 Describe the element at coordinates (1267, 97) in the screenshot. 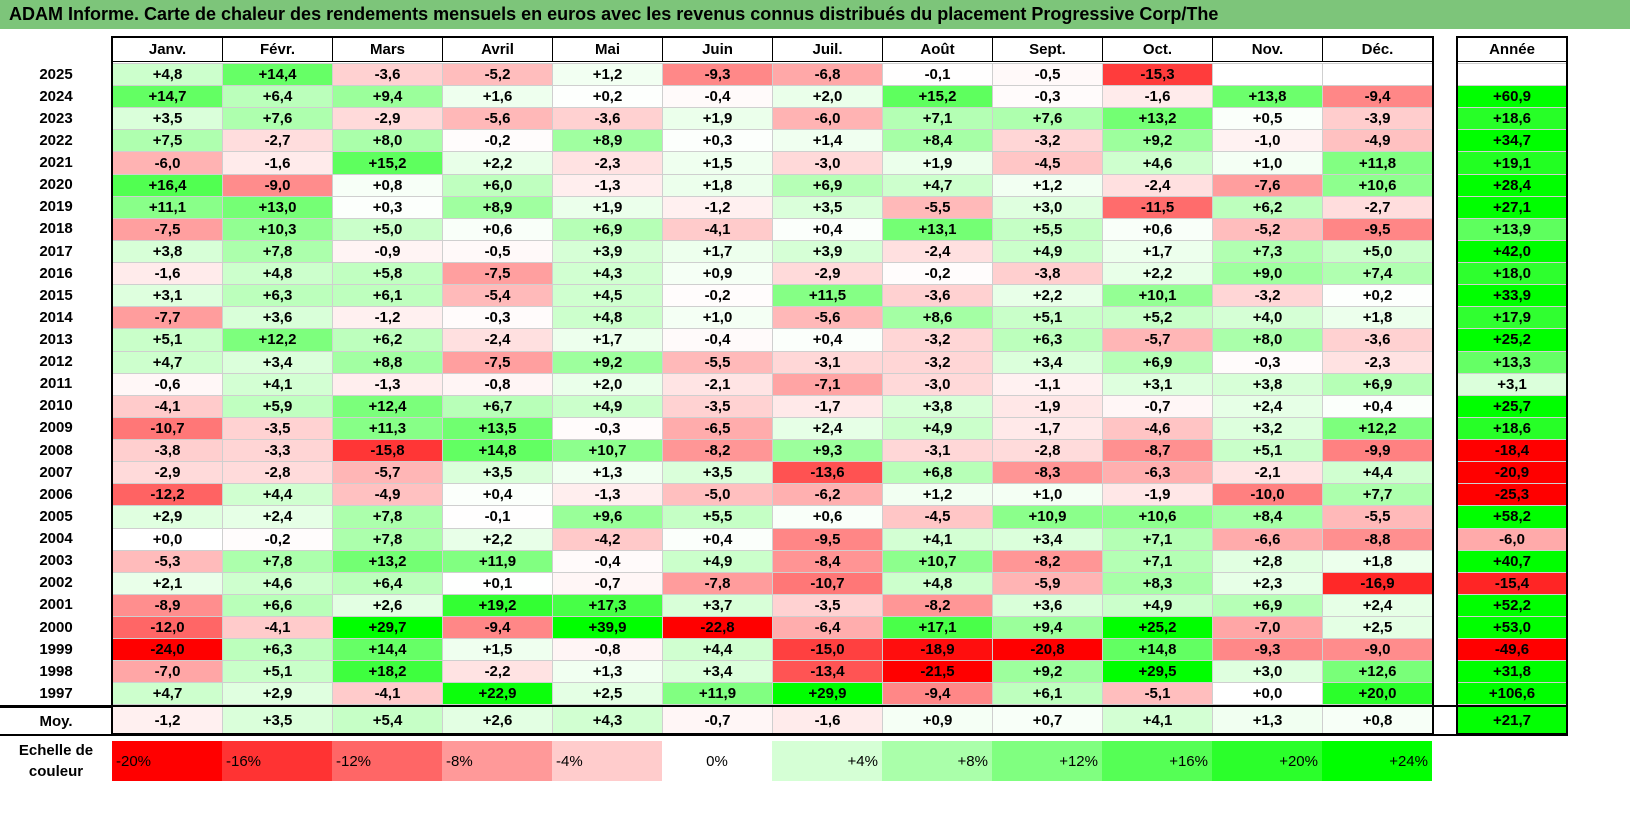

I see `heatmap-cell: +13,8` at that location.